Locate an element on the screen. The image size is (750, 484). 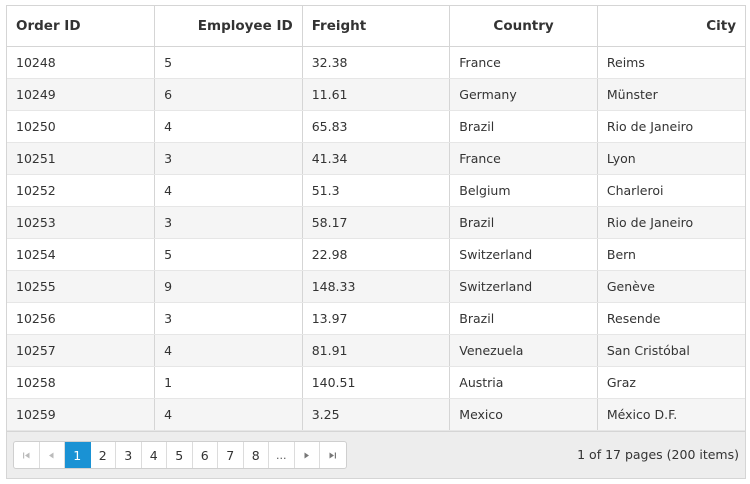
cell-employee-id: 1 is located at coordinates (228, 382).